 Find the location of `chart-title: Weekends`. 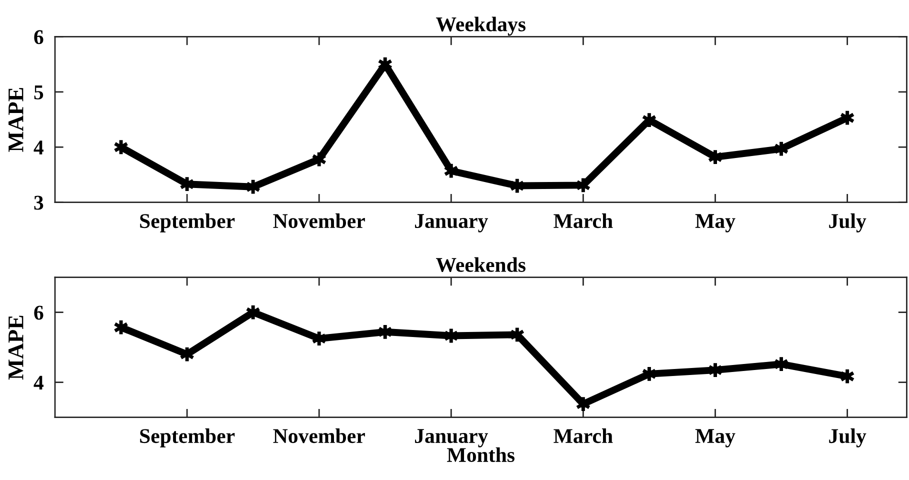

chart-title: Weekends is located at coordinates (481, 264).